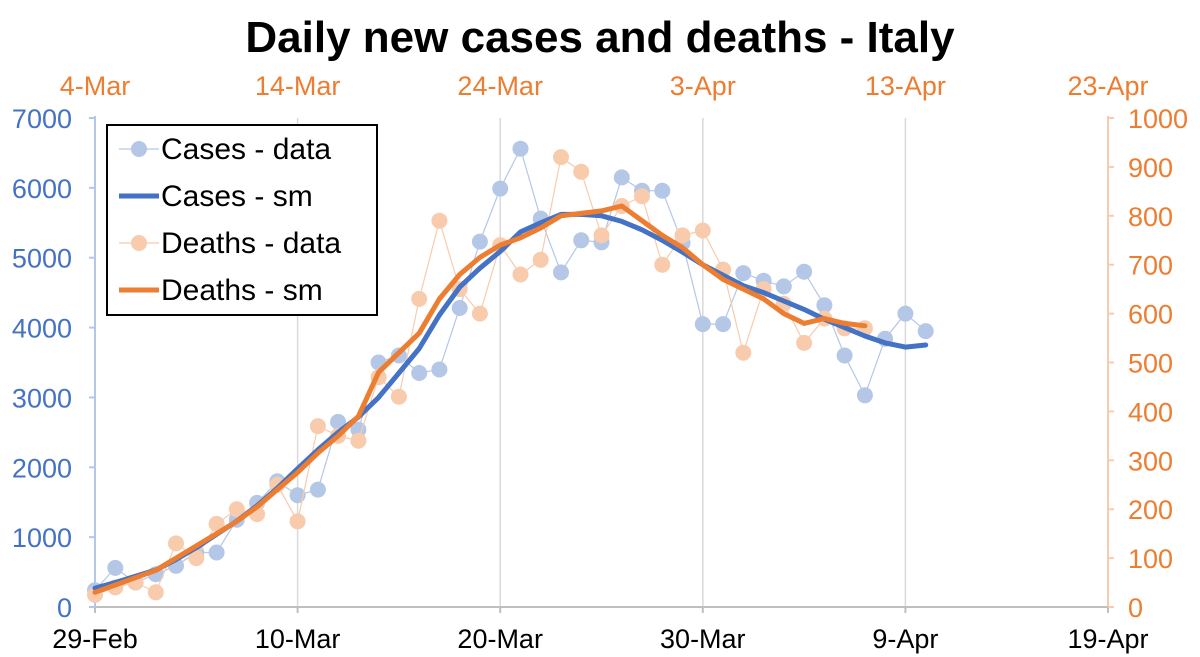  I want to click on legend-label: Cases - data, so click(246, 149).